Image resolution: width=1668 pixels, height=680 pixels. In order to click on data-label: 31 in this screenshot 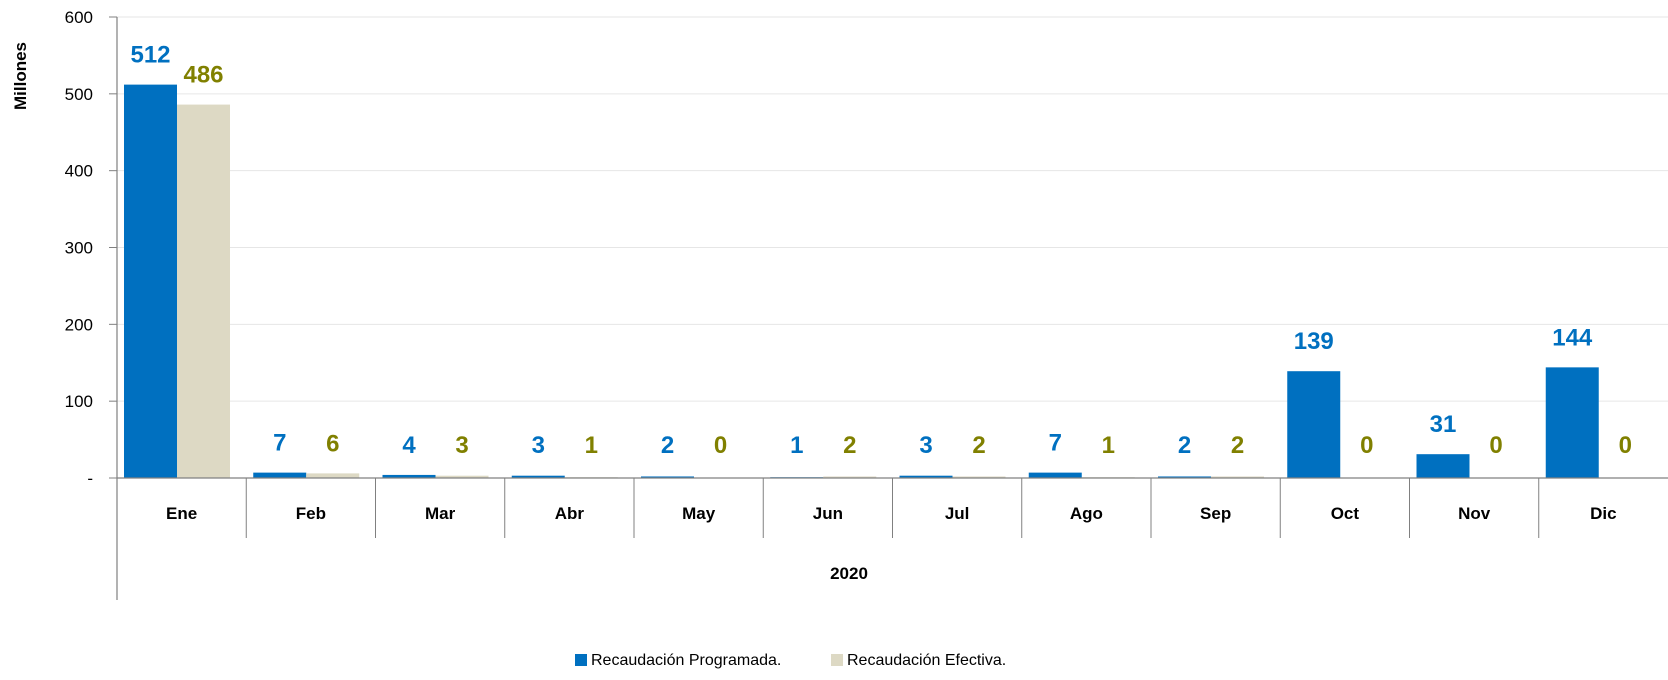, I will do `click(1443, 424)`.